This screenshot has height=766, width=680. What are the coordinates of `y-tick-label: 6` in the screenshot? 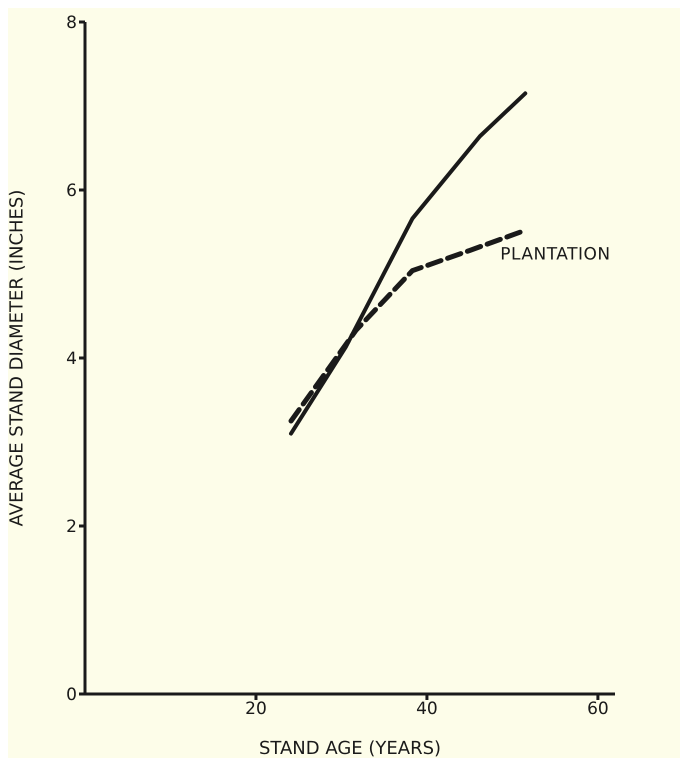 It's located at (71, 191).